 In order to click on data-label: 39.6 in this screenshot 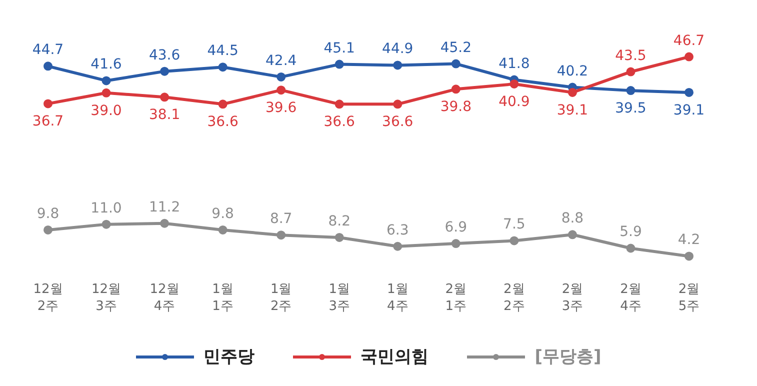, I will do `click(281, 108)`.